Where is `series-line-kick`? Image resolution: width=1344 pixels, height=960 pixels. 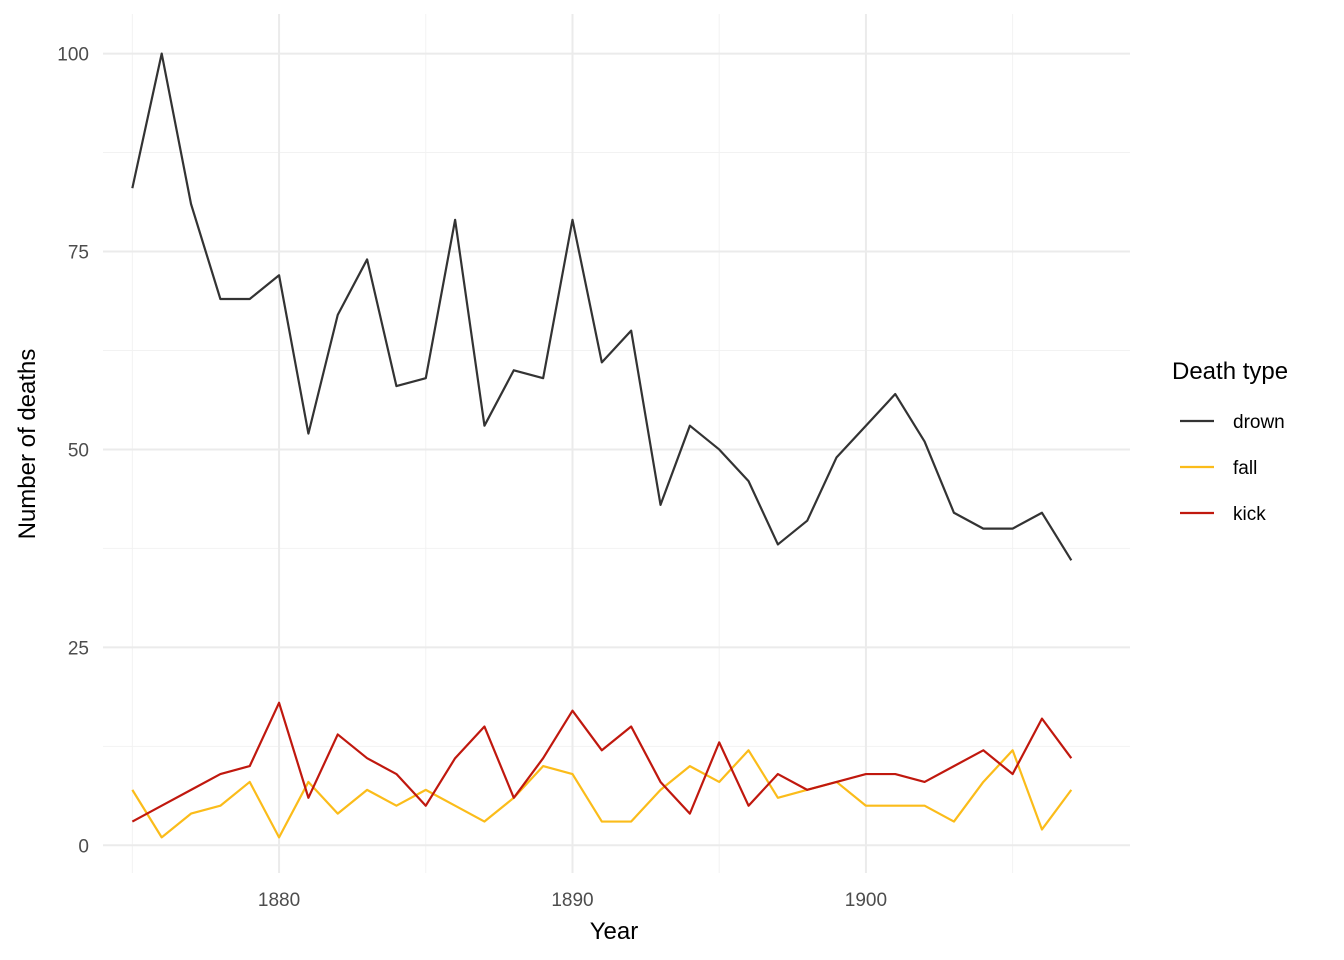
series-line-kick is located at coordinates (602, 762).